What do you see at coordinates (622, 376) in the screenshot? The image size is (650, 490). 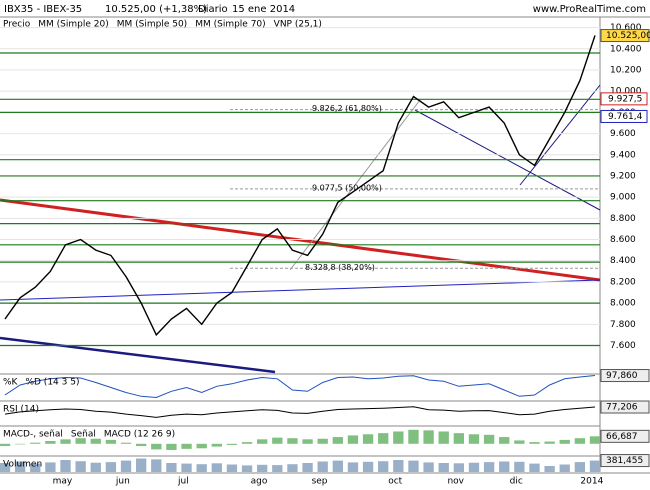 I see `current-label: 97,860` at bounding box center [622, 376].